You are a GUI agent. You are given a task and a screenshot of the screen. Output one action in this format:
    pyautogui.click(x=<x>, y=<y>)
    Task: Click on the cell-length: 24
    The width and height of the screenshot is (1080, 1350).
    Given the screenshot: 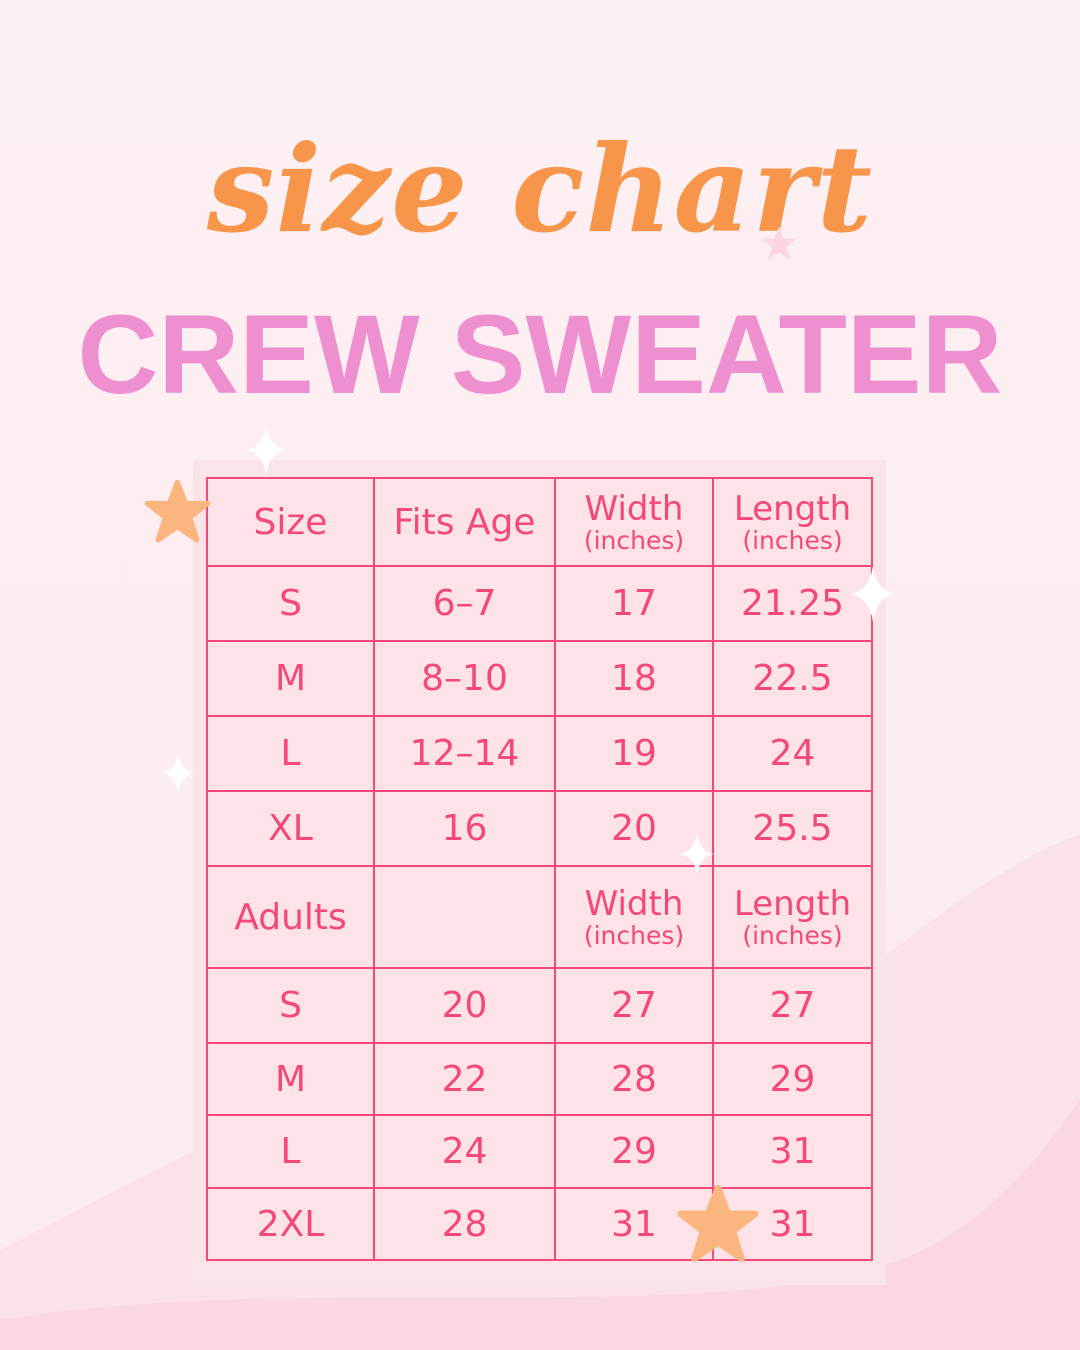 What is the action you would take?
    pyautogui.click(x=792, y=753)
    